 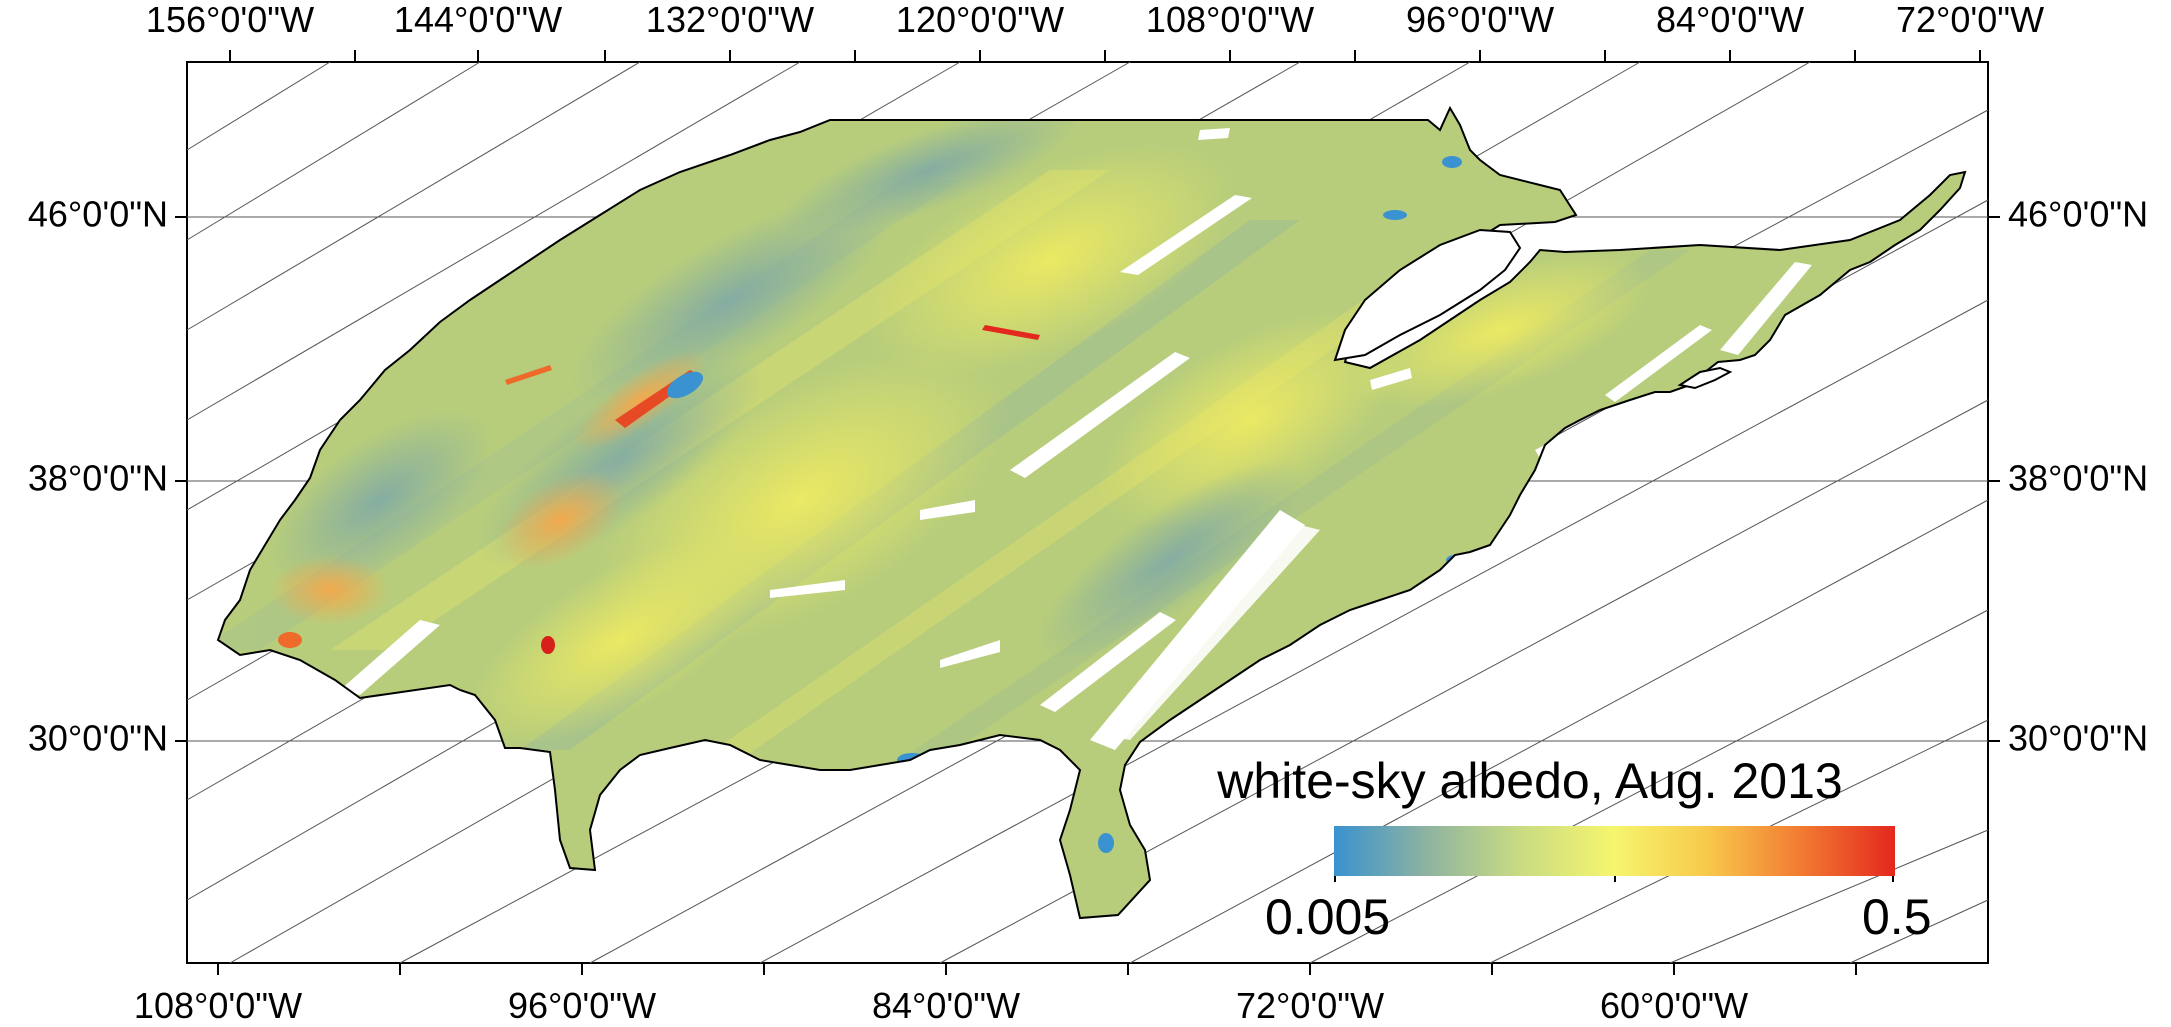 I want to click on left-axis-label: 46°0'0"N, so click(x=98, y=214).